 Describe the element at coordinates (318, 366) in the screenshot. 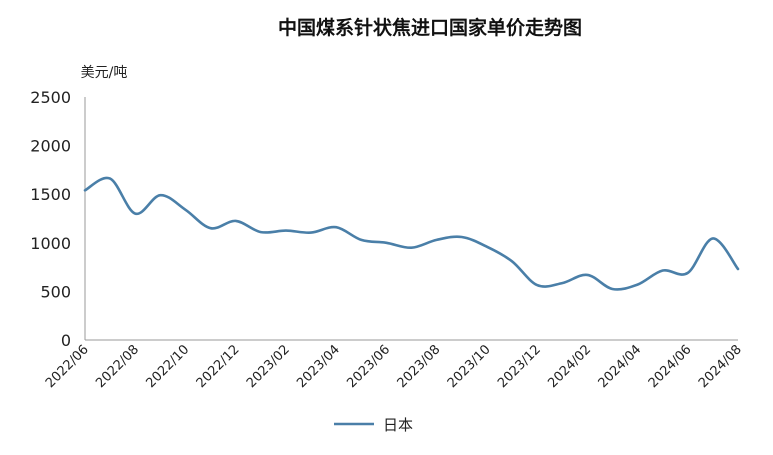

I see `x-tick-label: 2023/04` at that location.